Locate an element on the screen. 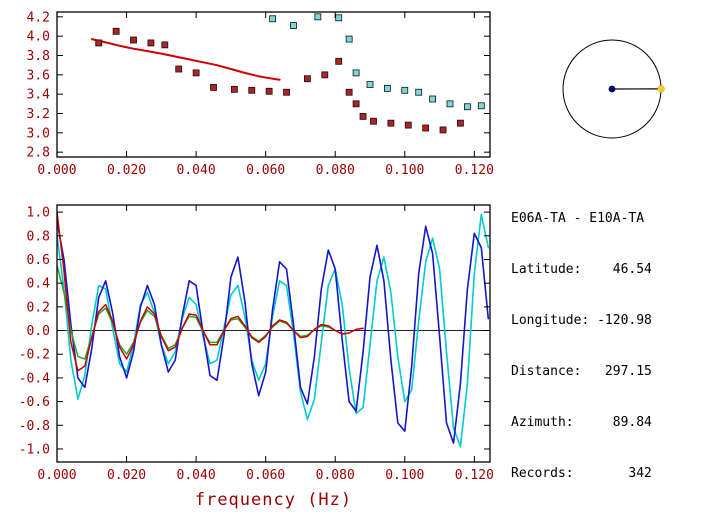 The height and width of the screenshot is (519, 701). y-tick-label: -1.0 is located at coordinates (34, 449).